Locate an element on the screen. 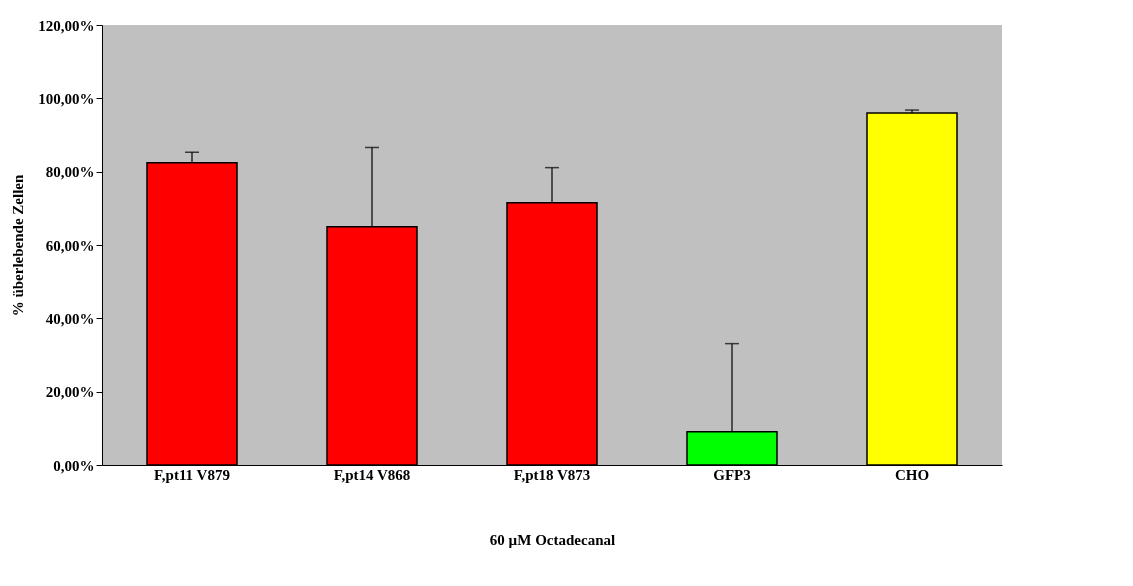  x-tick-label: GFP3 is located at coordinates (732, 474).